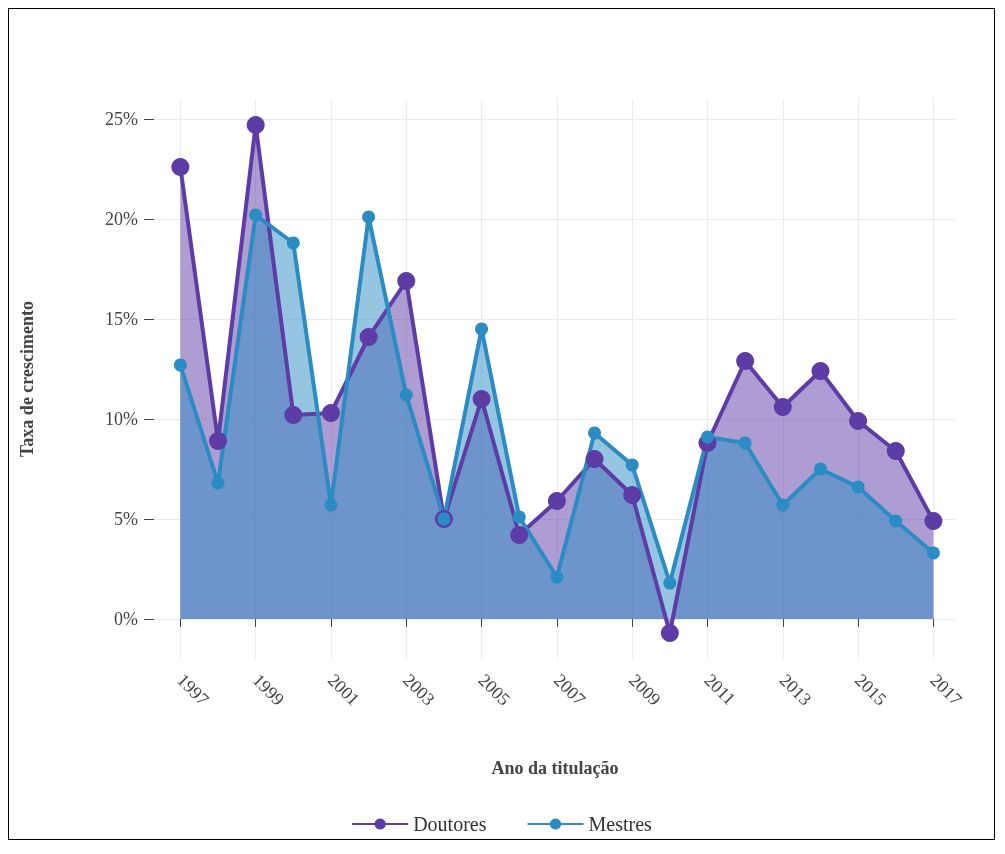 This screenshot has width=1005, height=854. What do you see at coordinates (268, 689) in the screenshot?
I see `x-tick-label: 1999` at bounding box center [268, 689].